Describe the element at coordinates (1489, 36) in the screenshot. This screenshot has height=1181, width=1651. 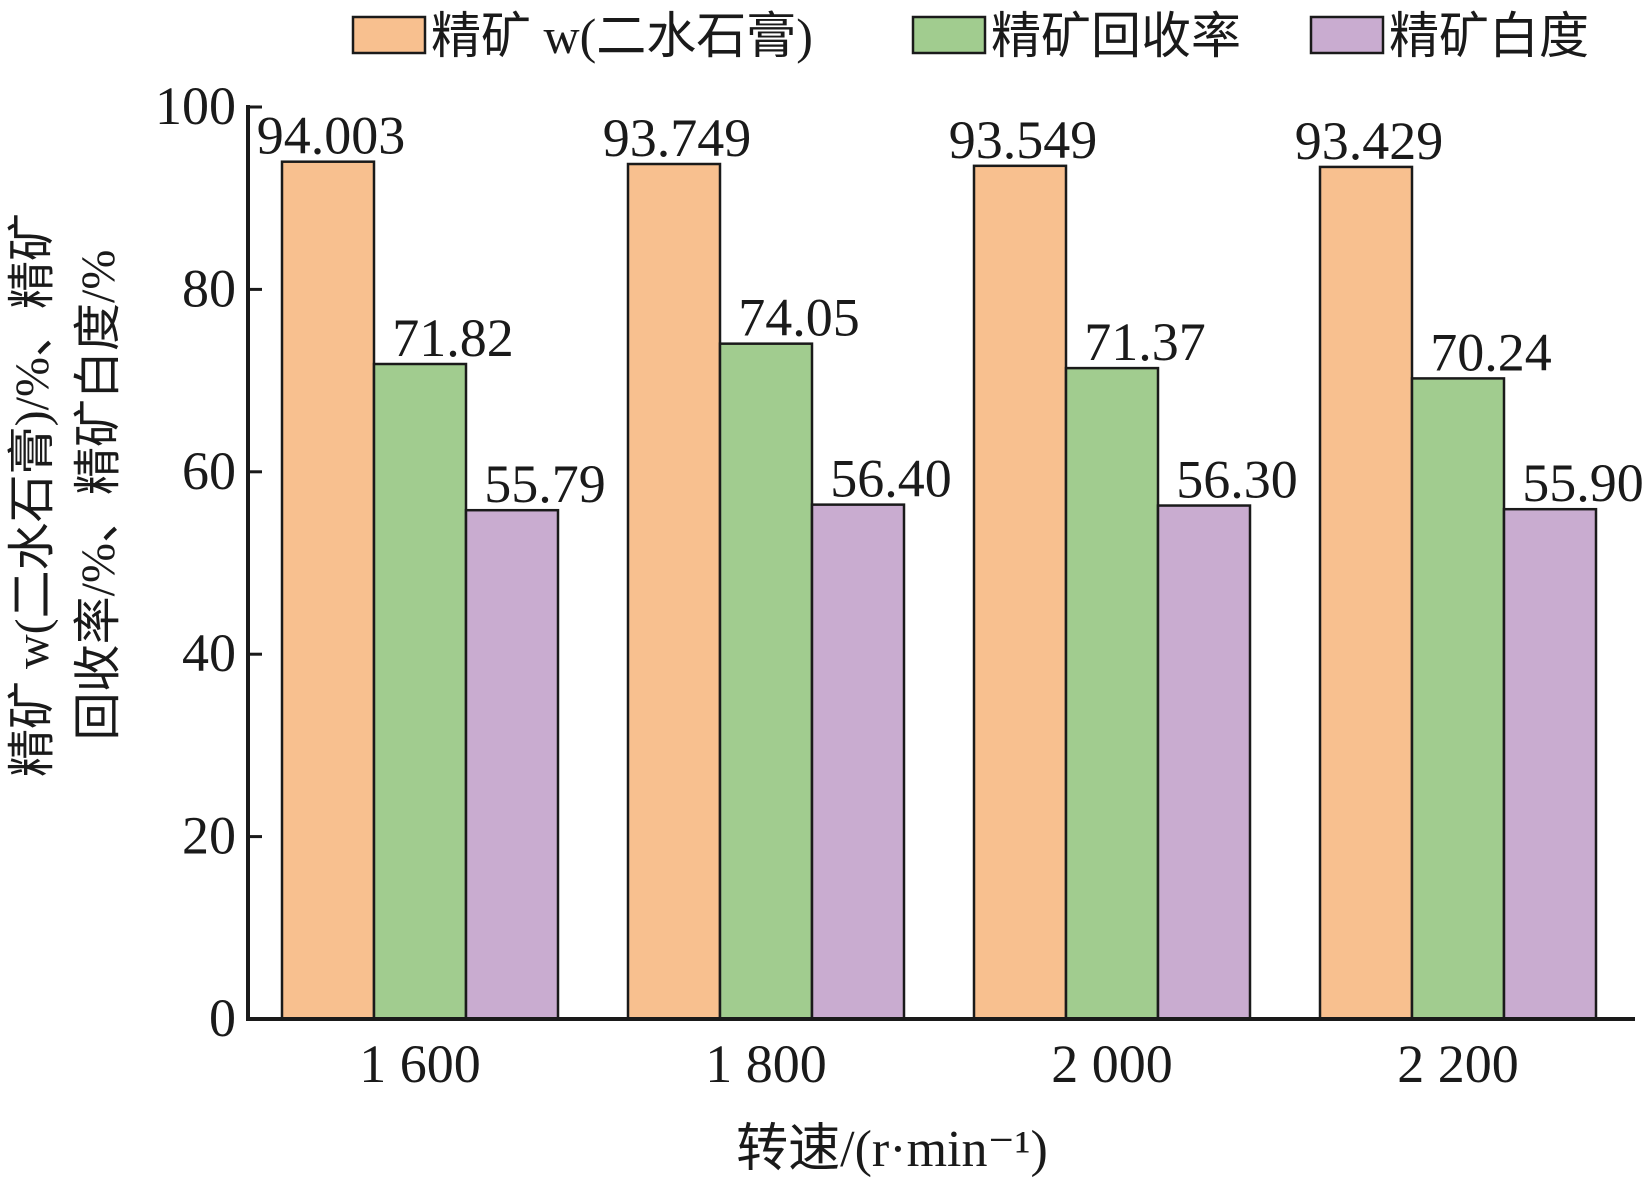
I see `legend-label: 精矿白度` at that location.